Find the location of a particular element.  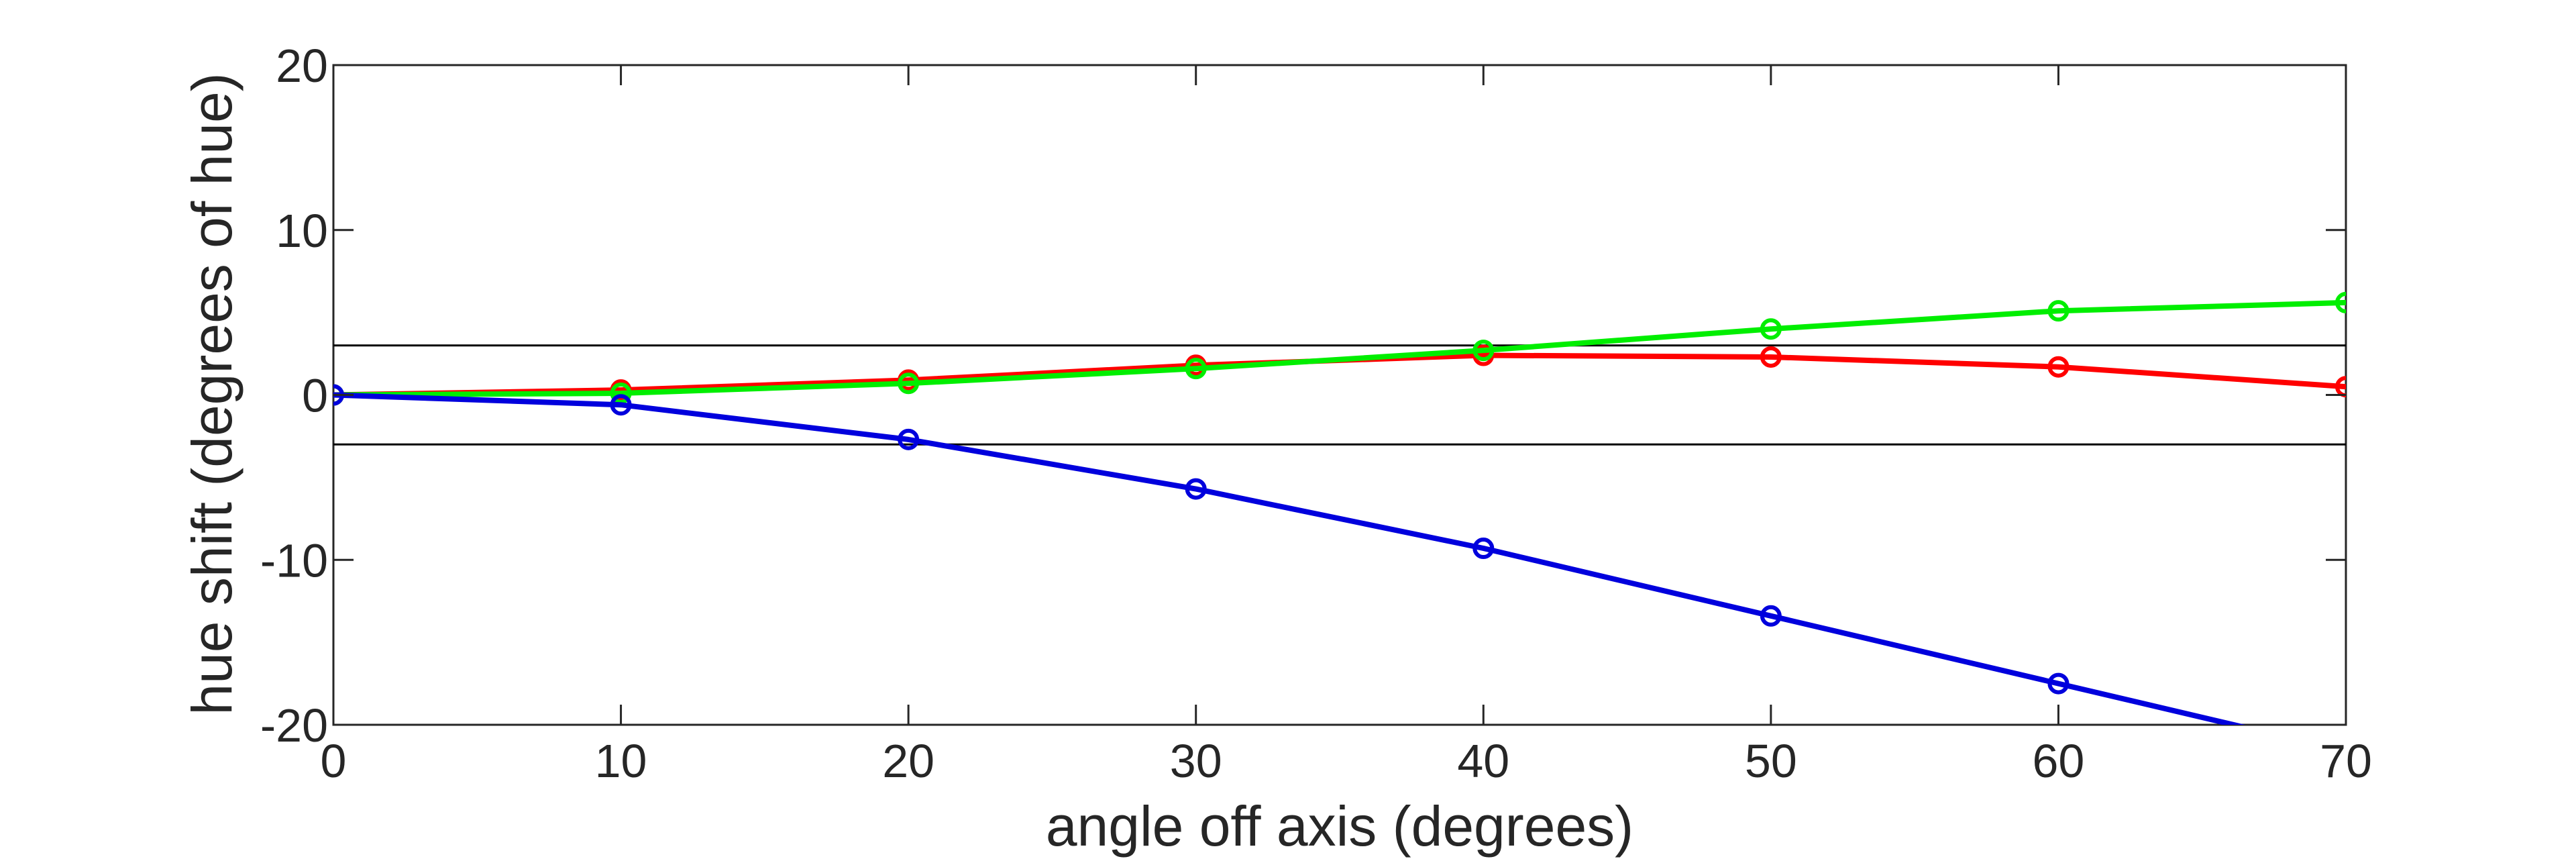

x-tick-label: 60 is located at coordinates (2058, 761).